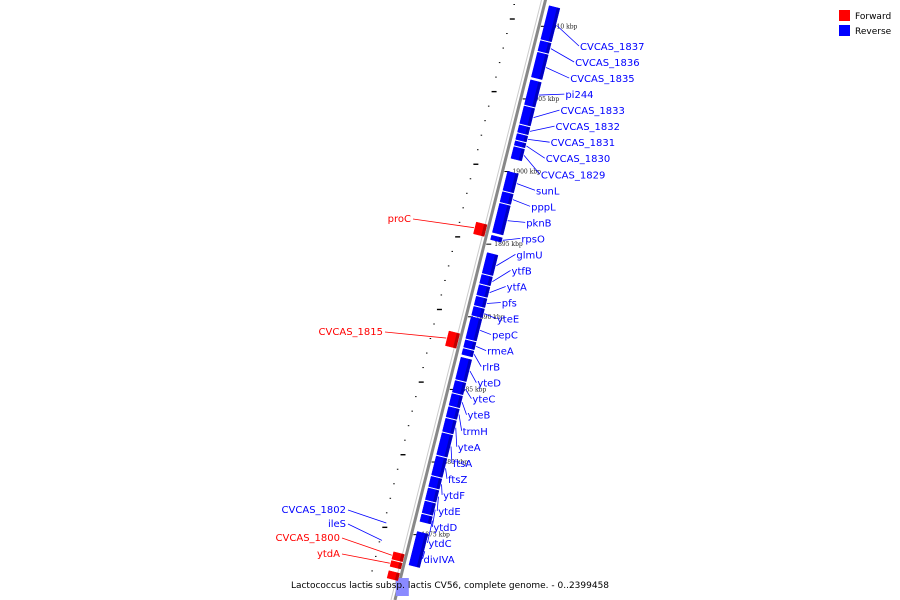 The image size is (900, 600). Describe the element at coordinates (578, 159) in the screenshot. I see `reverse-gene-label: CVCAS_1830` at that location.